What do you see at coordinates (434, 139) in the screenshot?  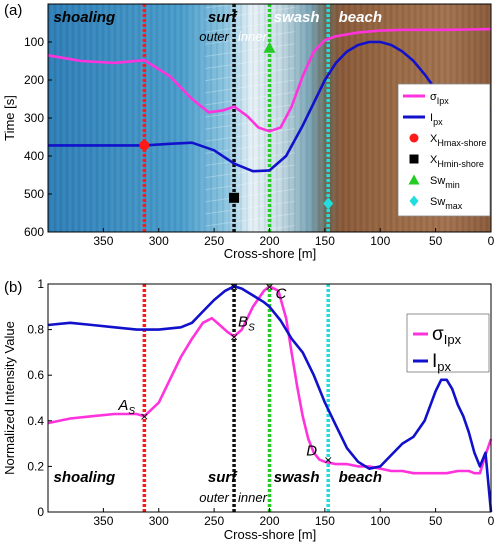 I see `legend-entry-2-main: X` at bounding box center [434, 139].